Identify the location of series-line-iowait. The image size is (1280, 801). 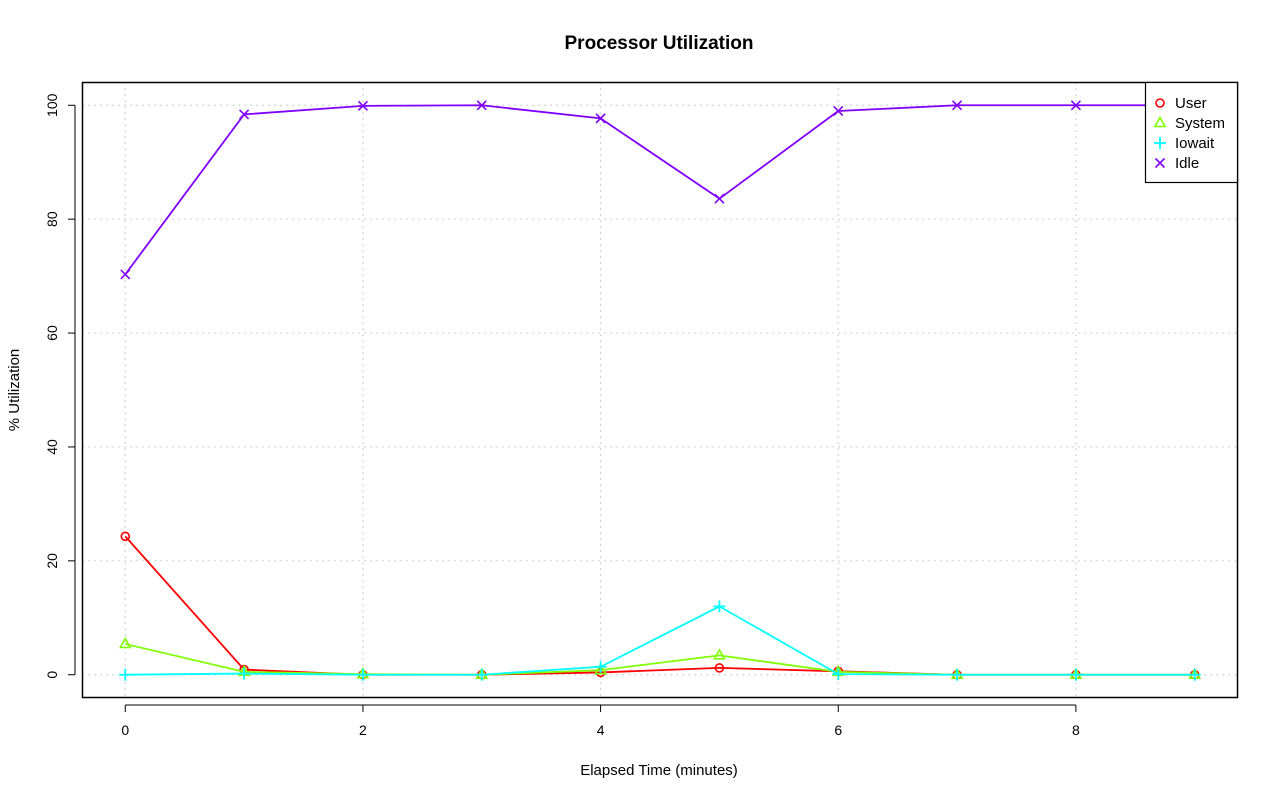
(660, 640).